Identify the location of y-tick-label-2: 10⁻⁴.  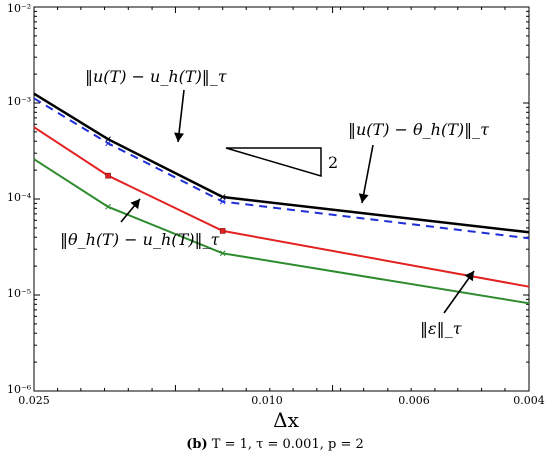
(19, 197).